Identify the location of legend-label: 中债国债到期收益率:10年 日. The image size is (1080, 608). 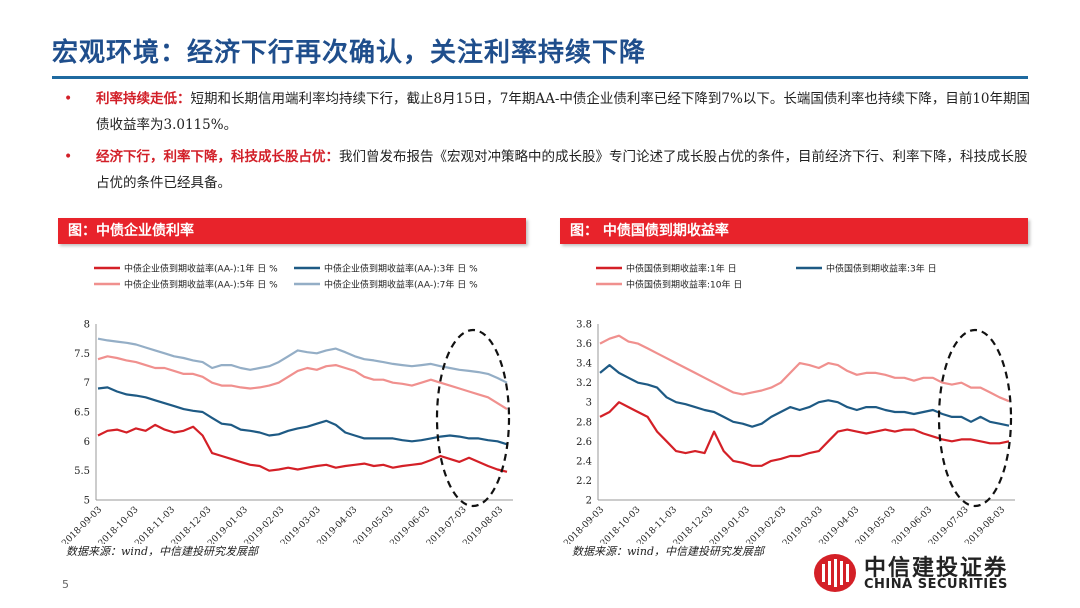
(684, 285).